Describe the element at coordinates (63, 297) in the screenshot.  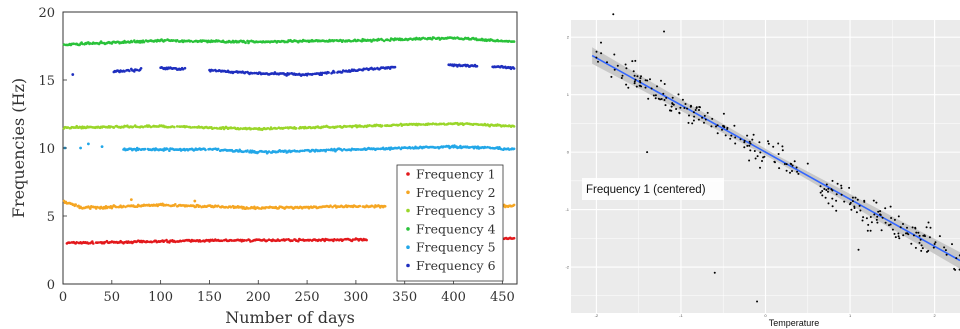
I see `x-tick-label: 0` at that location.